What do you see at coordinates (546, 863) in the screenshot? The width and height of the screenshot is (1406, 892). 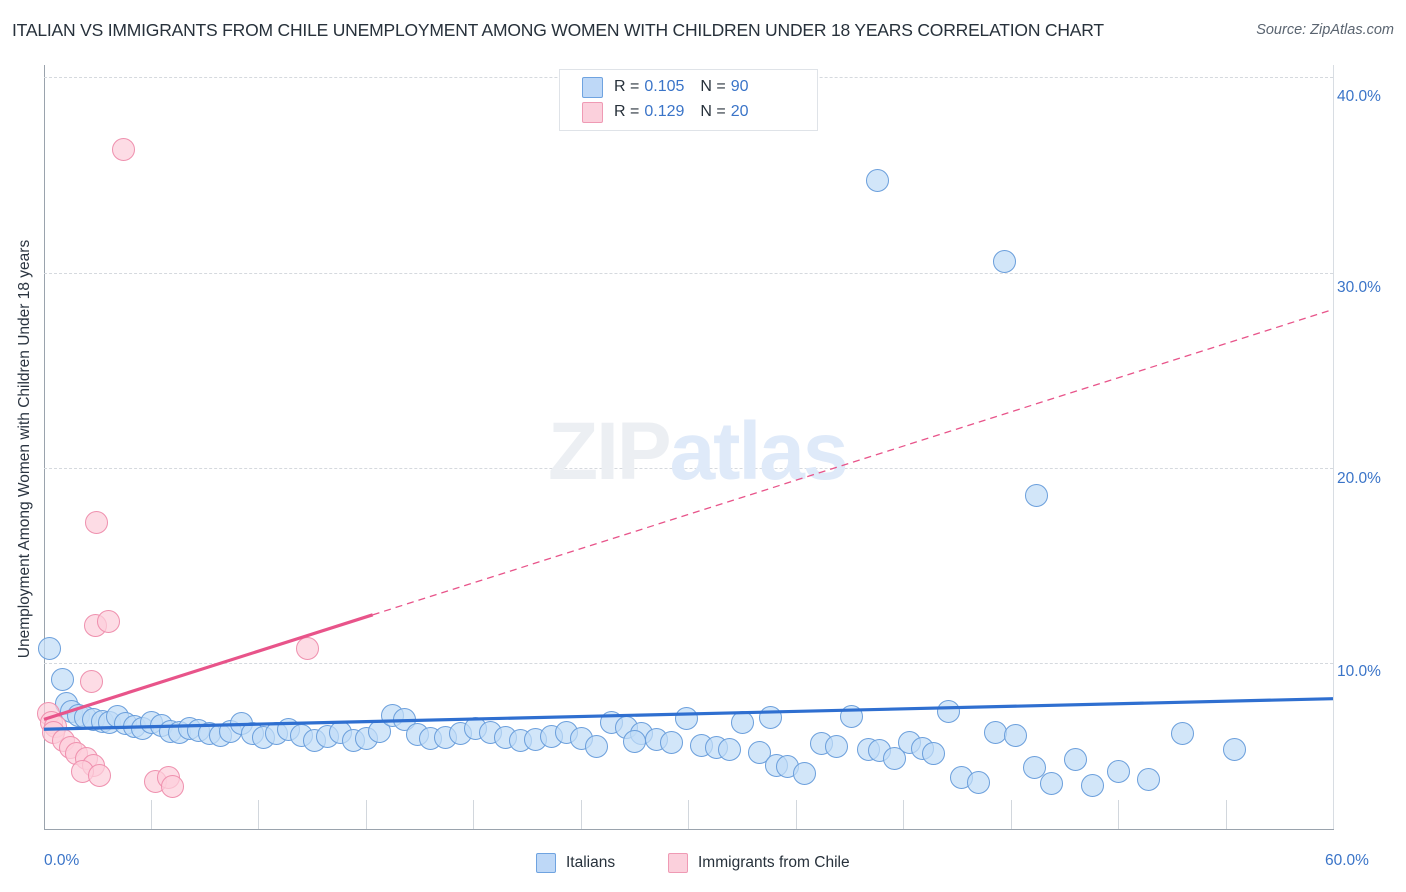 I see `bottom-legend-swatch-italians` at bounding box center [546, 863].